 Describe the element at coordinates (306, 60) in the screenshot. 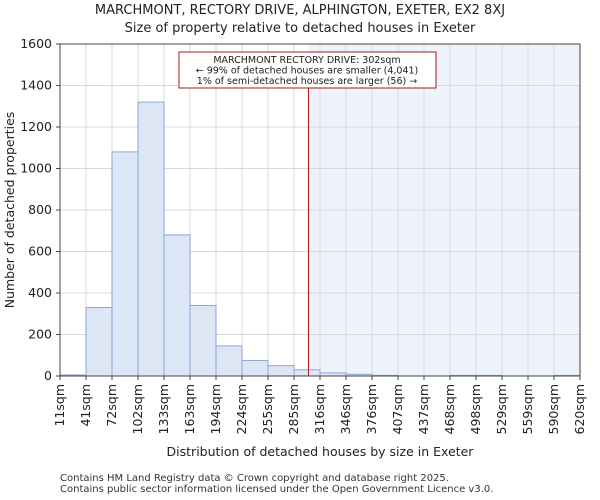

I see `annotation-line: MARCHMONT RECTORY DRIVE: 302sqm` at that location.